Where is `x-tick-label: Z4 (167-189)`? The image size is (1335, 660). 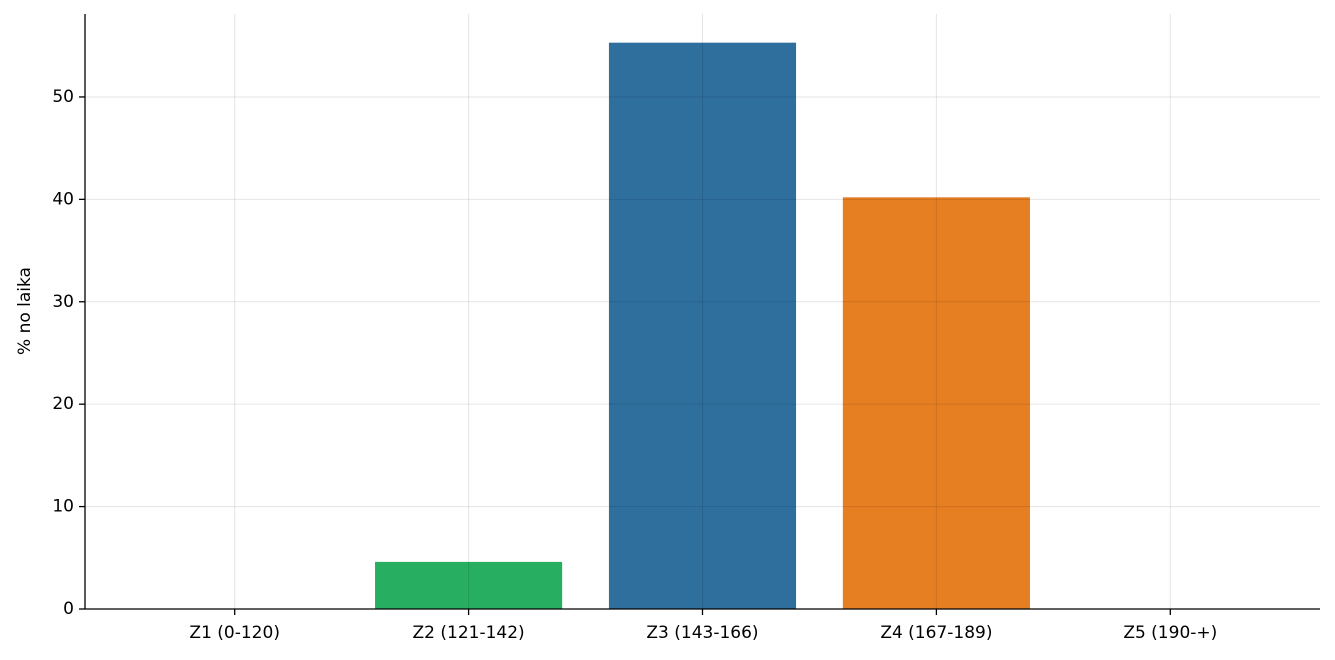
x-tick-label: Z4 (167-189) is located at coordinates (936, 633).